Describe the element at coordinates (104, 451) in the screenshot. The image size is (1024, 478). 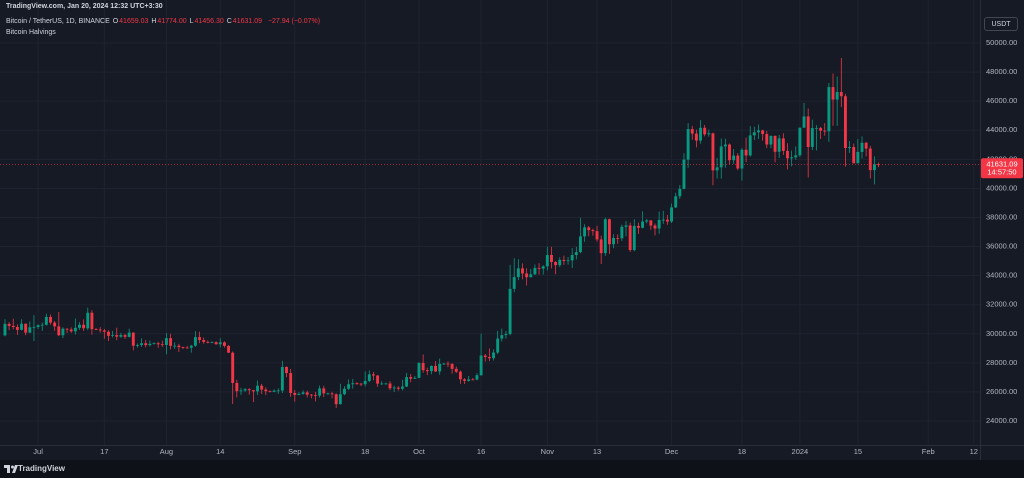
I see `x-tick-label: 17` at that location.